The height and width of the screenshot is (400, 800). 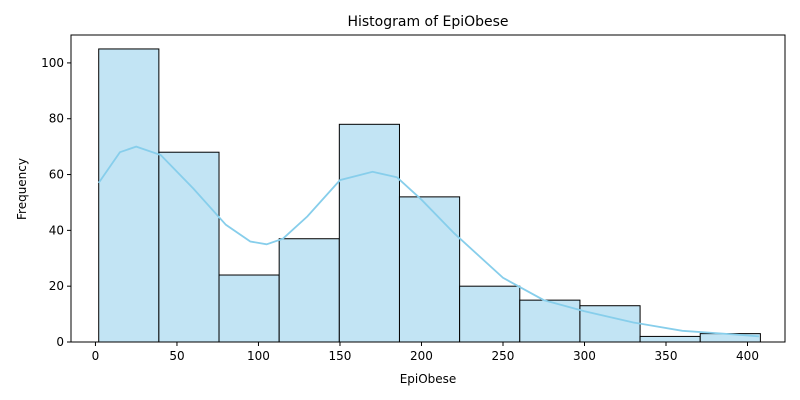 What do you see at coordinates (428, 379) in the screenshot?
I see `x-axis-label: EpiObese` at bounding box center [428, 379].